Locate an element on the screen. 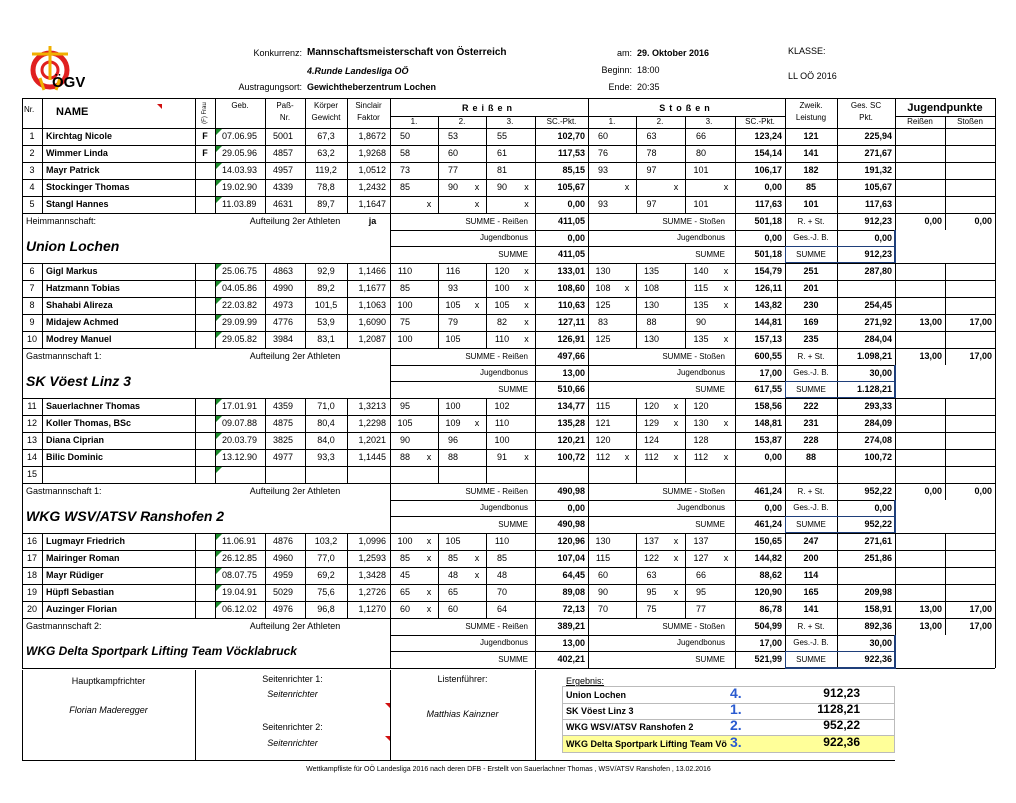  name: Mairinger Roman is located at coordinates (83, 558).